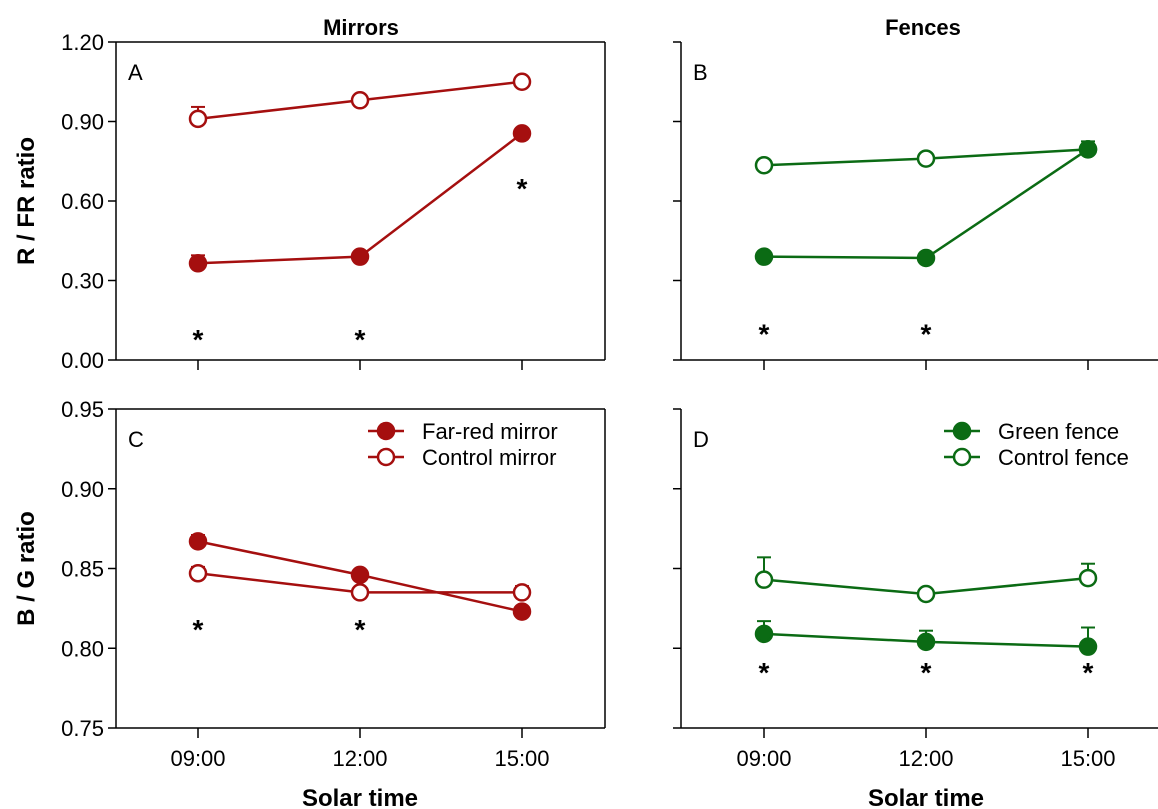  What do you see at coordinates (82, 281) in the screenshot?
I see `y-tick-label: 0.30` at bounding box center [82, 281].